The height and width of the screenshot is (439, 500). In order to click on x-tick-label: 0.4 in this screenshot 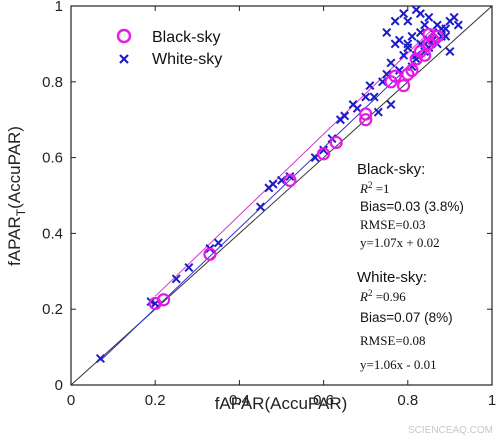, I will do `click(239, 400)`.